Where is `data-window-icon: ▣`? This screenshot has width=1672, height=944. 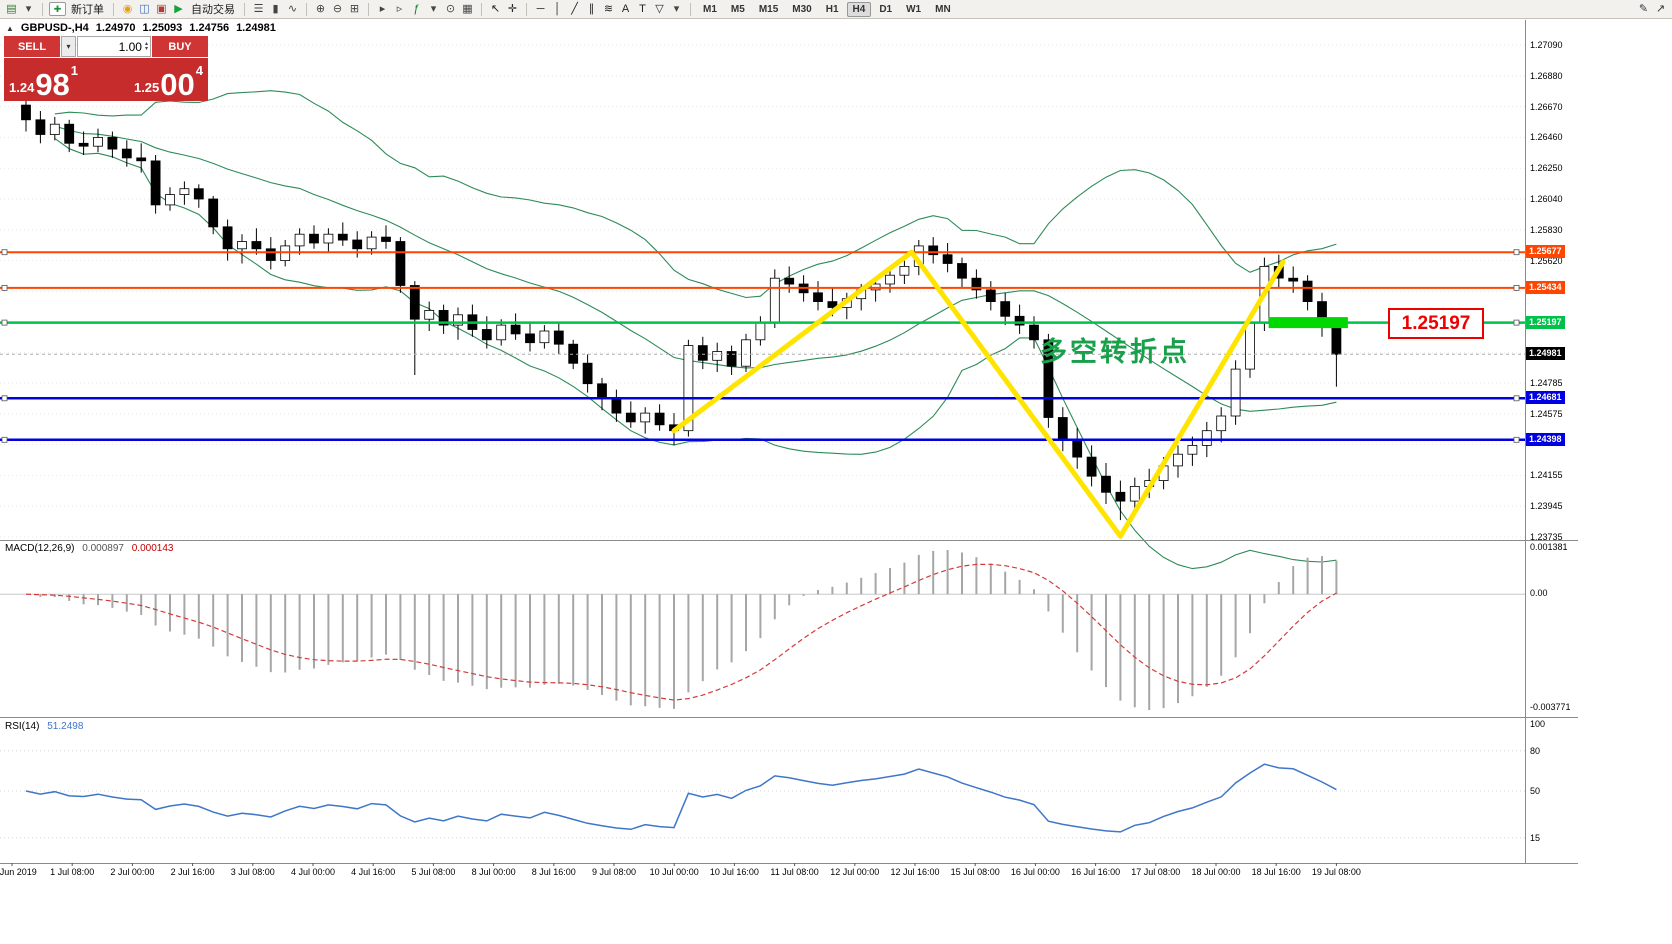 data-window-icon: ▣ is located at coordinates (161, 8).